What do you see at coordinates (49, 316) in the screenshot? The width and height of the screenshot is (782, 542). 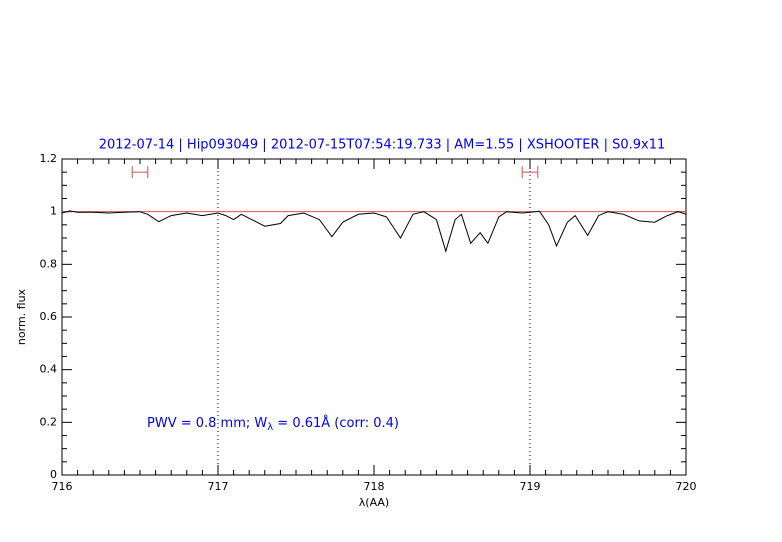 I see `y-tick-label: 0.6` at bounding box center [49, 316].